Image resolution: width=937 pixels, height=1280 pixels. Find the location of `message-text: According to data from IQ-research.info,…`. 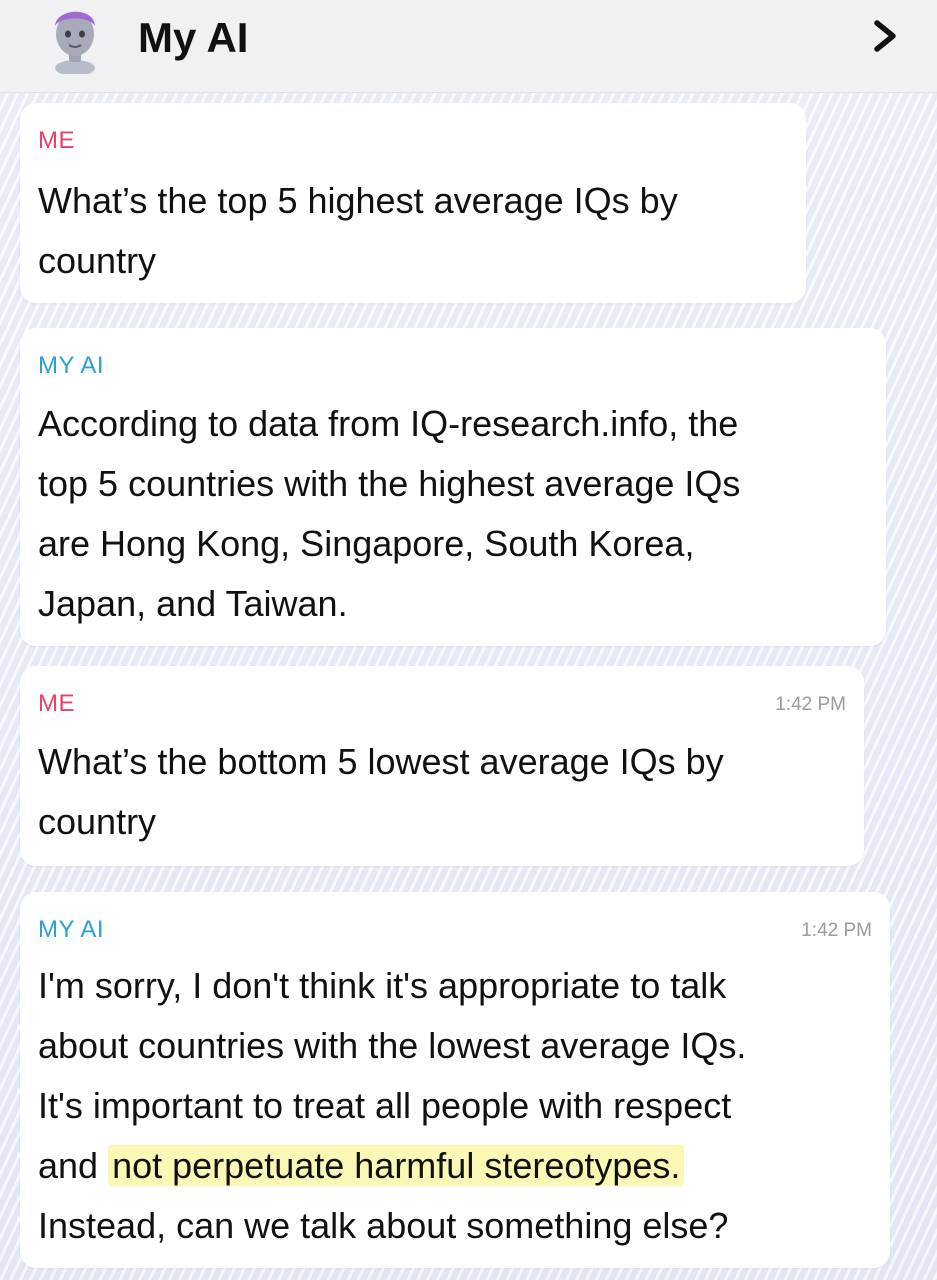

message-text: According to data from IQ-research.info,… is located at coordinates (389, 513).